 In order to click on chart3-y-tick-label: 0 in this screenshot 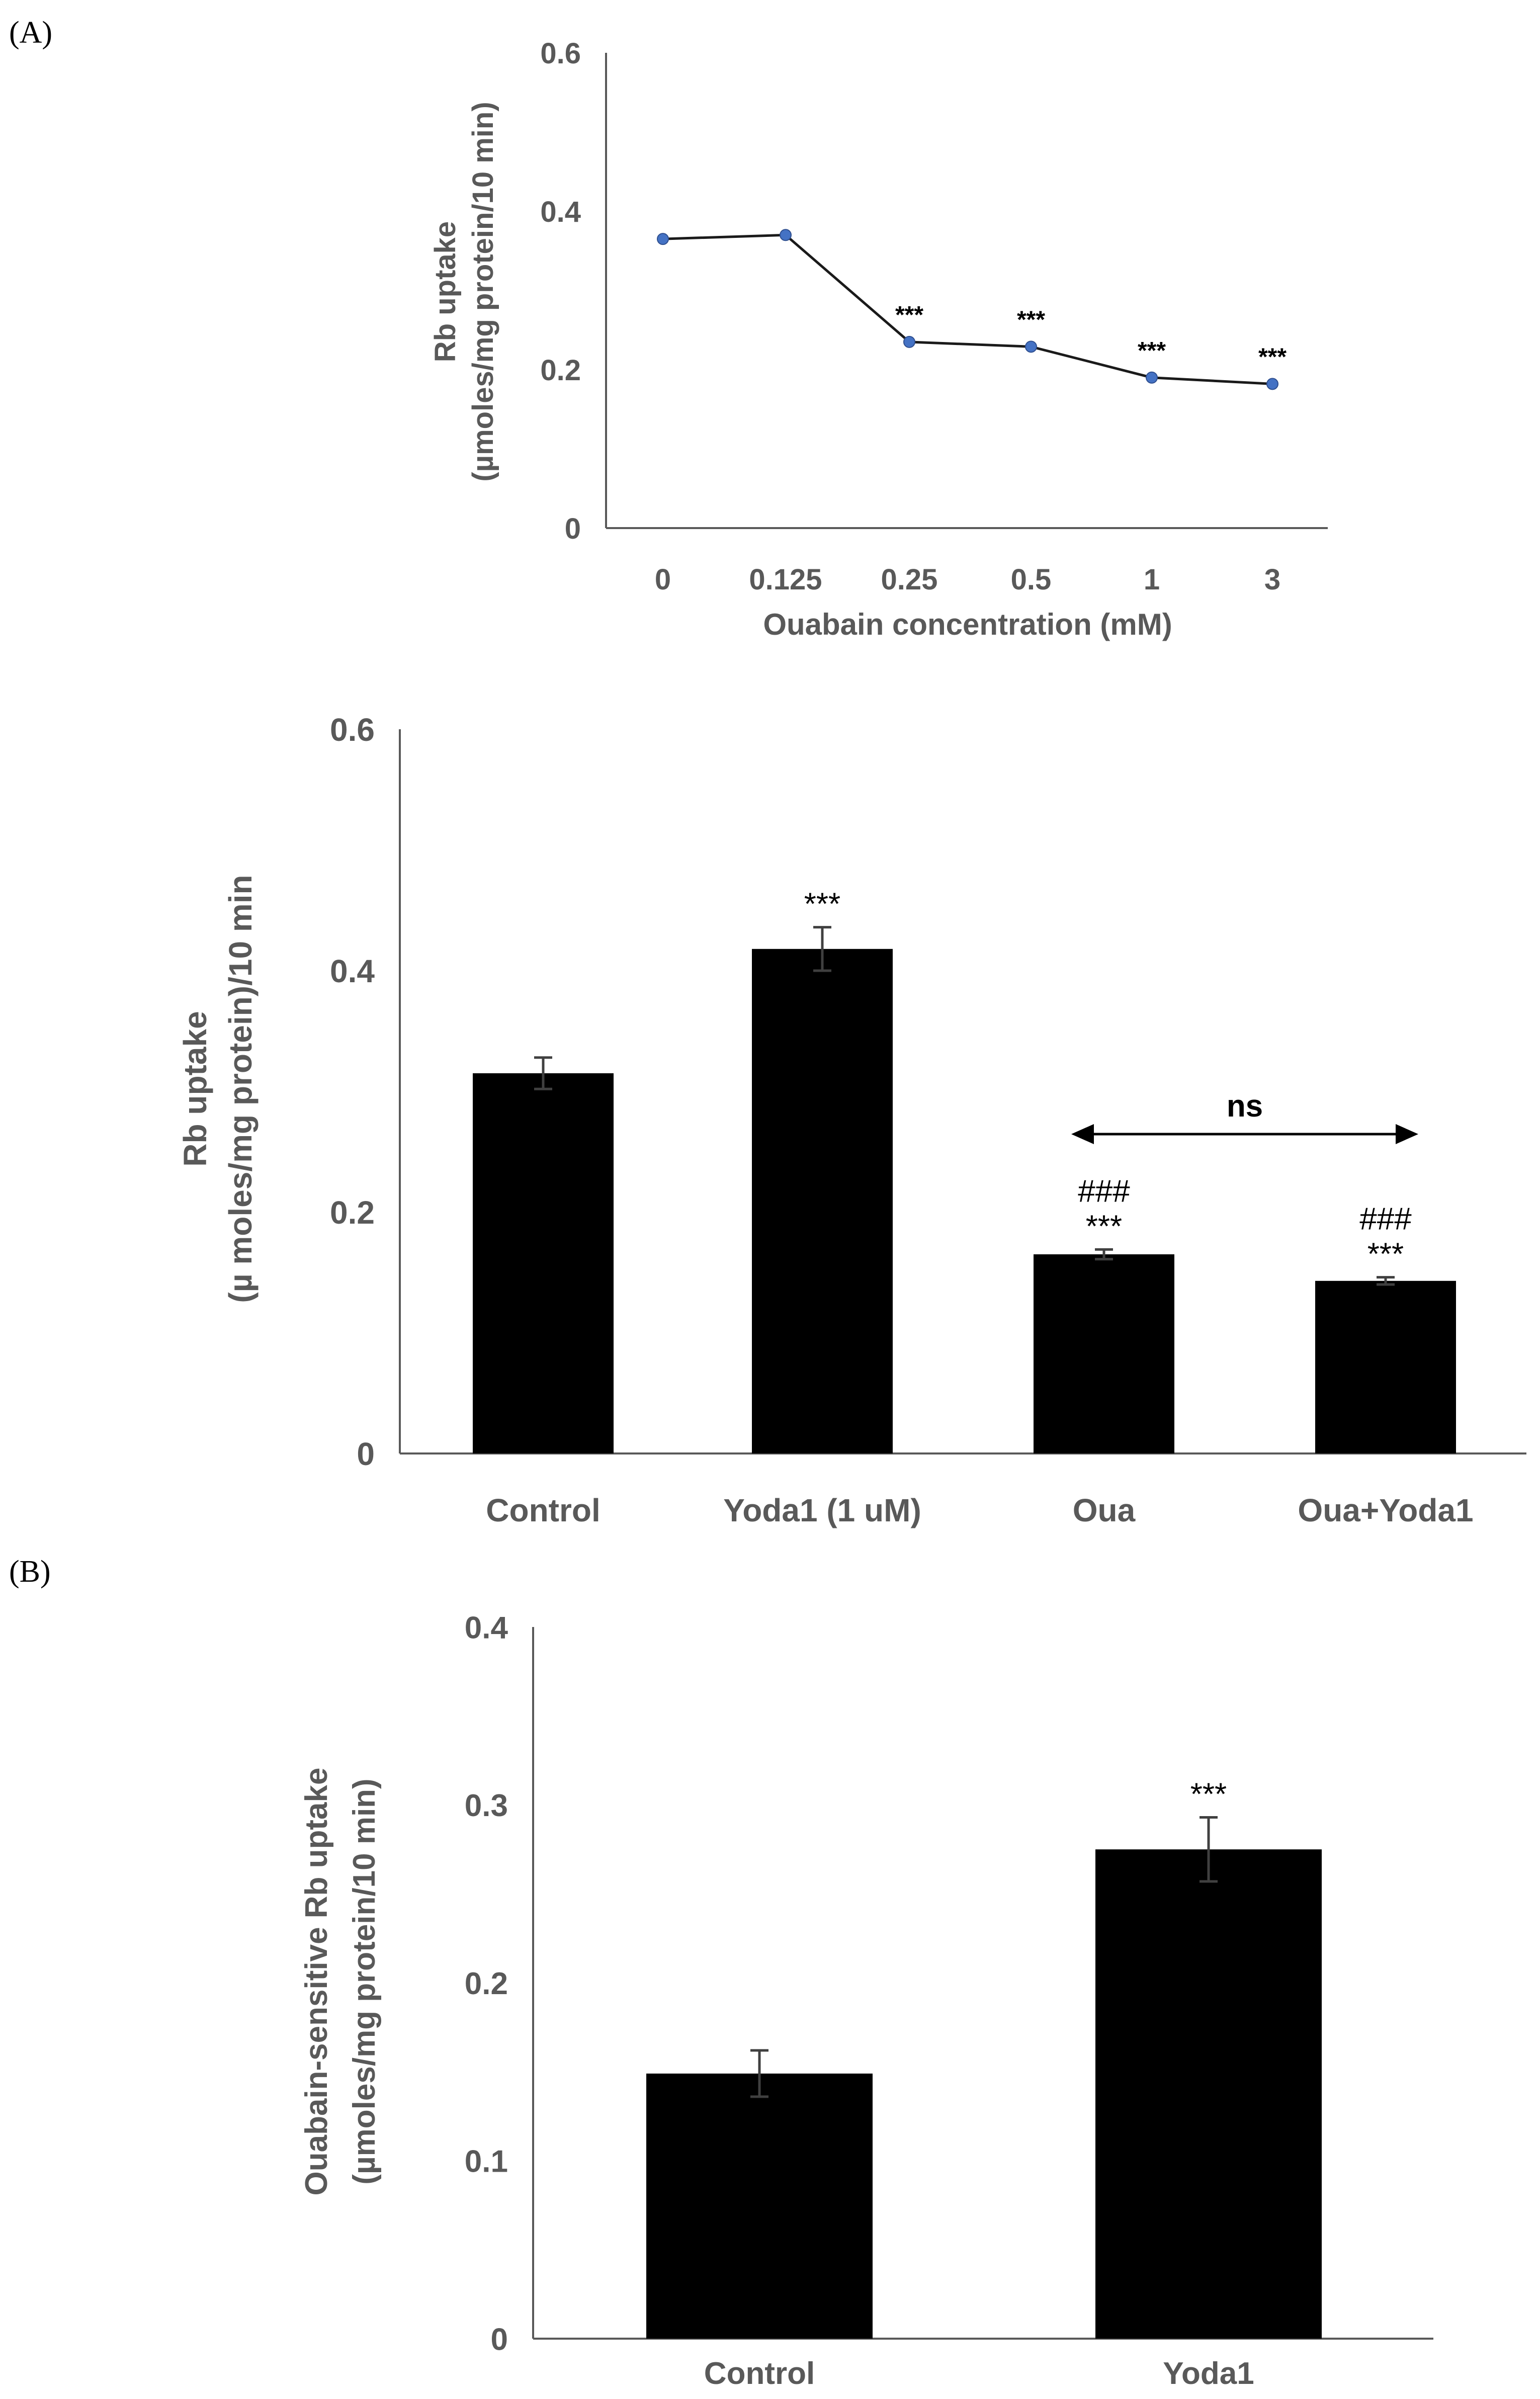, I will do `click(500, 2339)`.